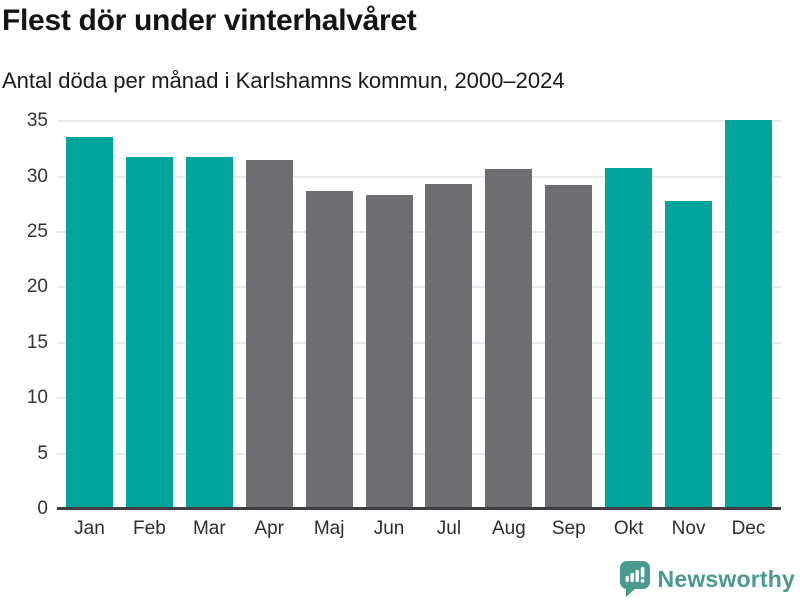 Image resolution: width=800 pixels, height=600 pixels. Describe the element at coordinates (628, 528) in the screenshot. I see `x-axis-label-okt: Okt` at that location.